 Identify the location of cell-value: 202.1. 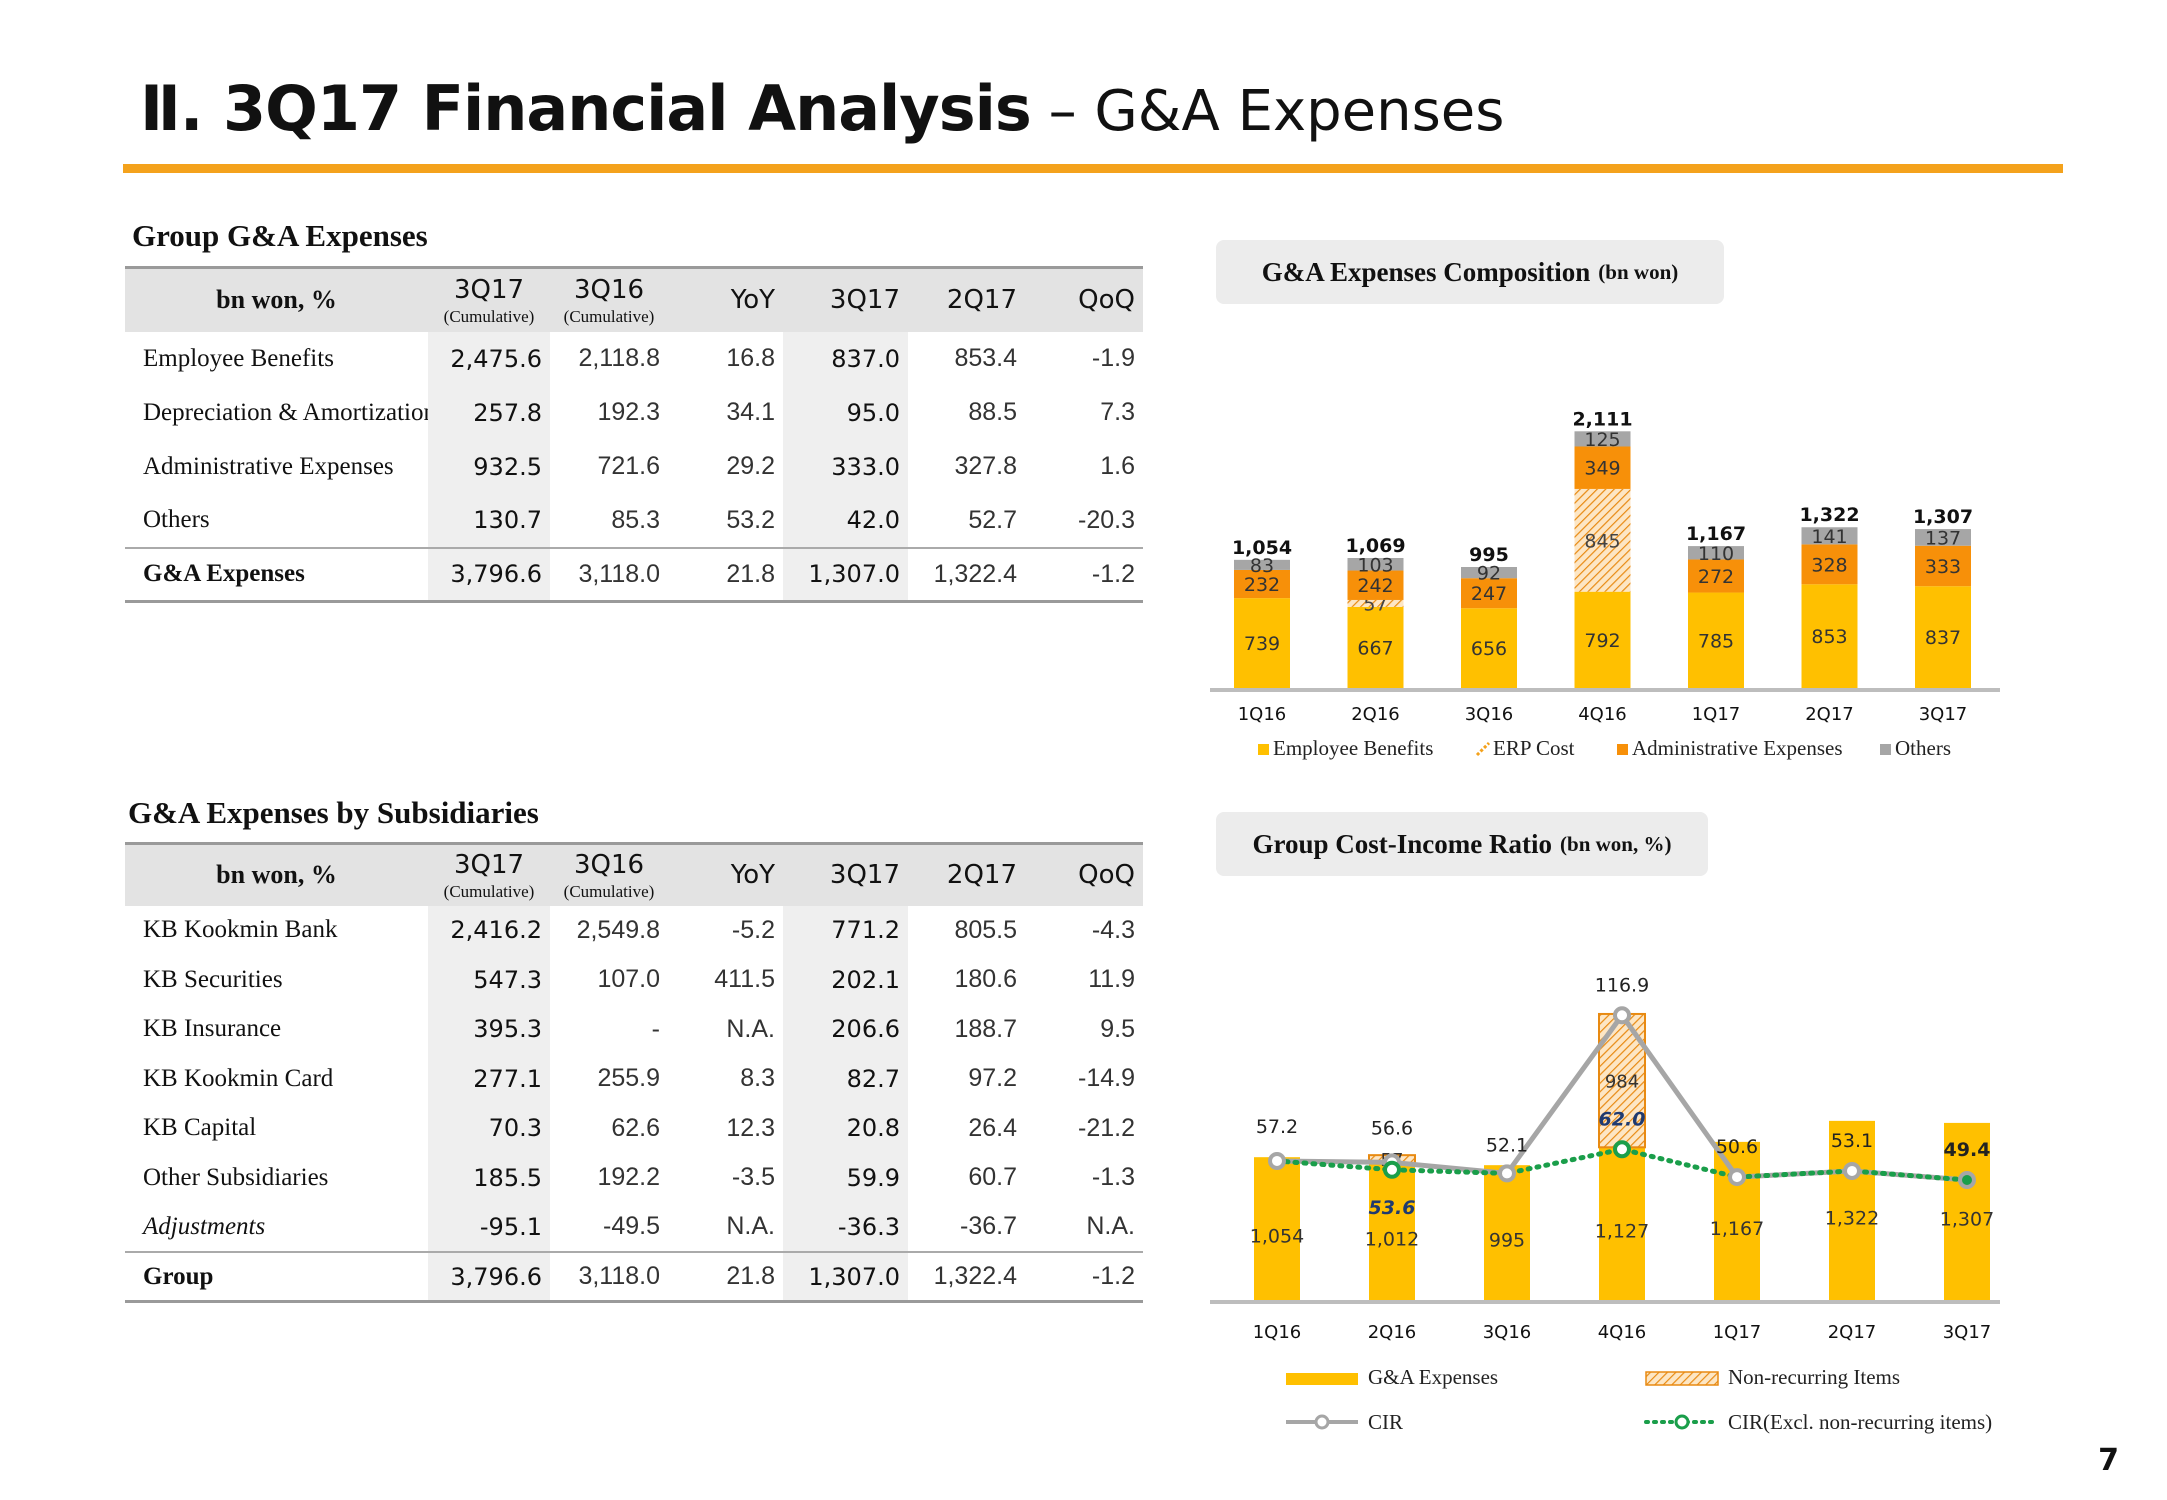
(845, 980).